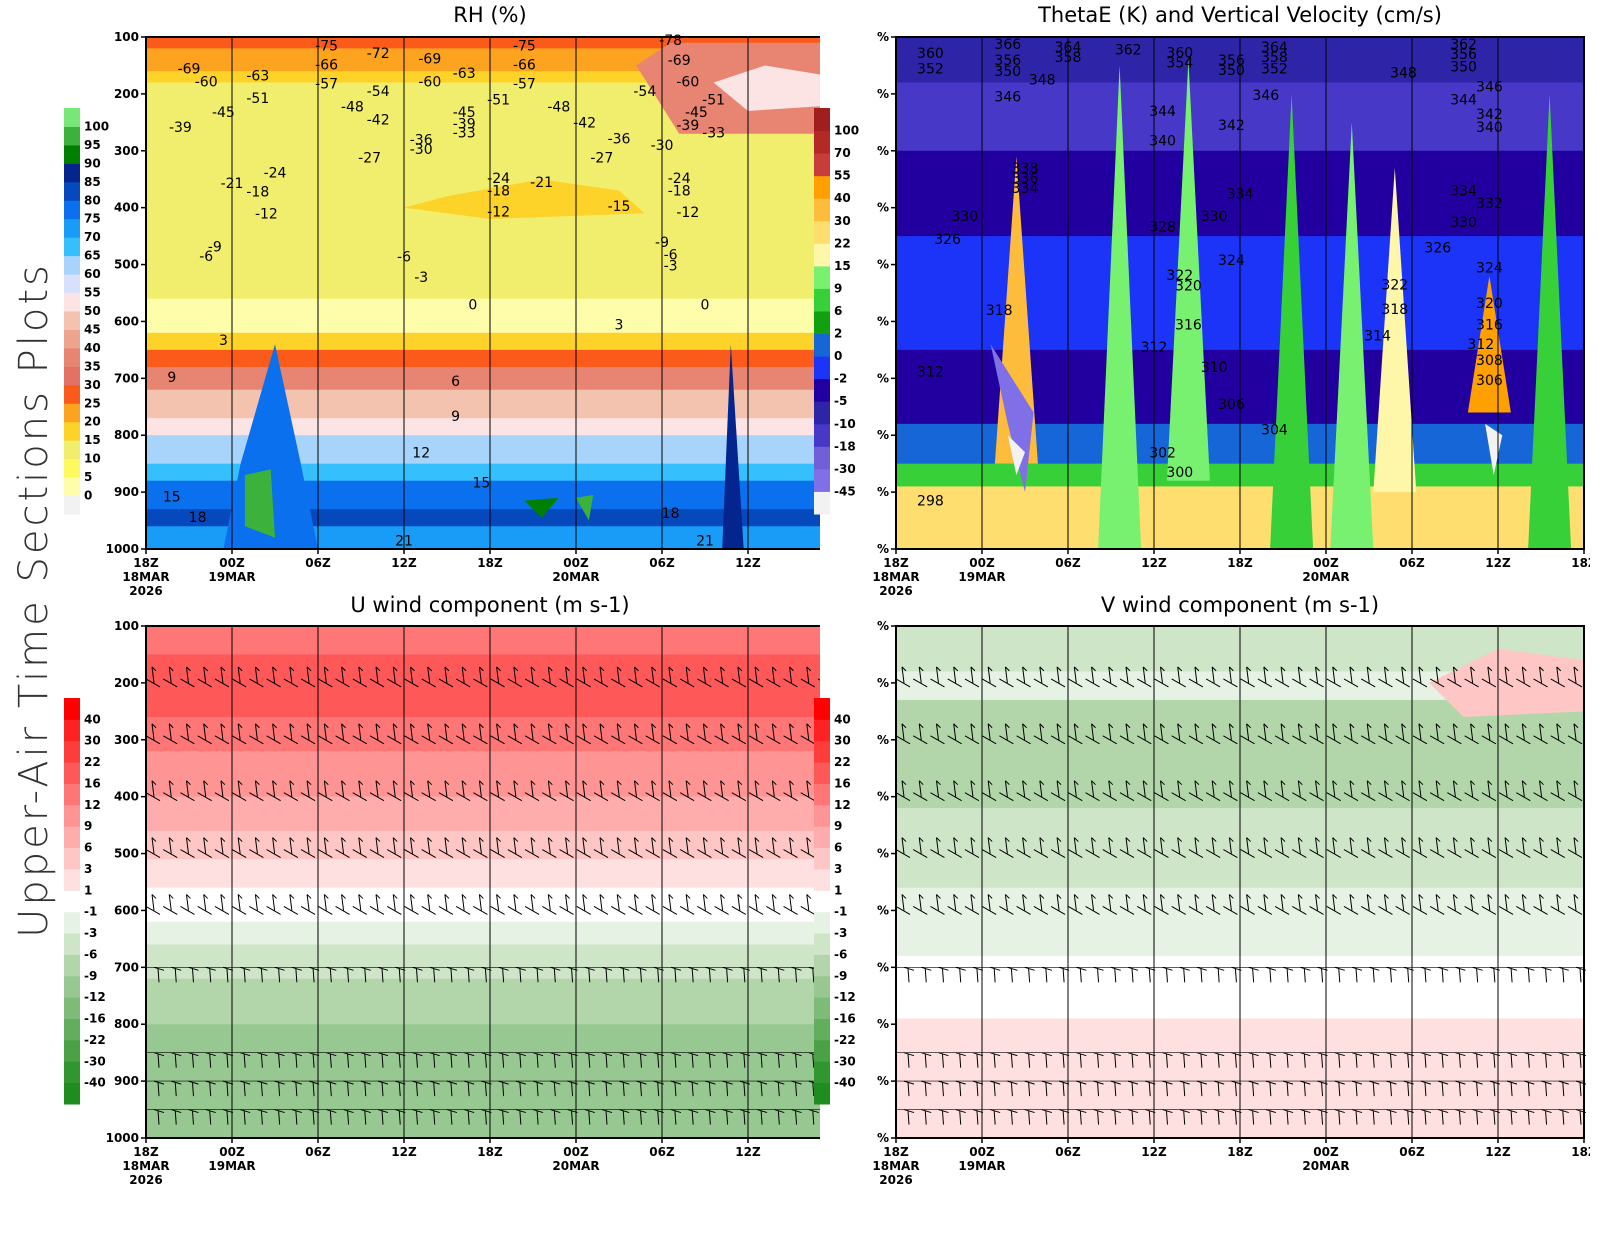 The image size is (1600, 1236). What do you see at coordinates (1489, 87) in the screenshot?
I see `contour-label: 346` at bounding box center [1489, 87].